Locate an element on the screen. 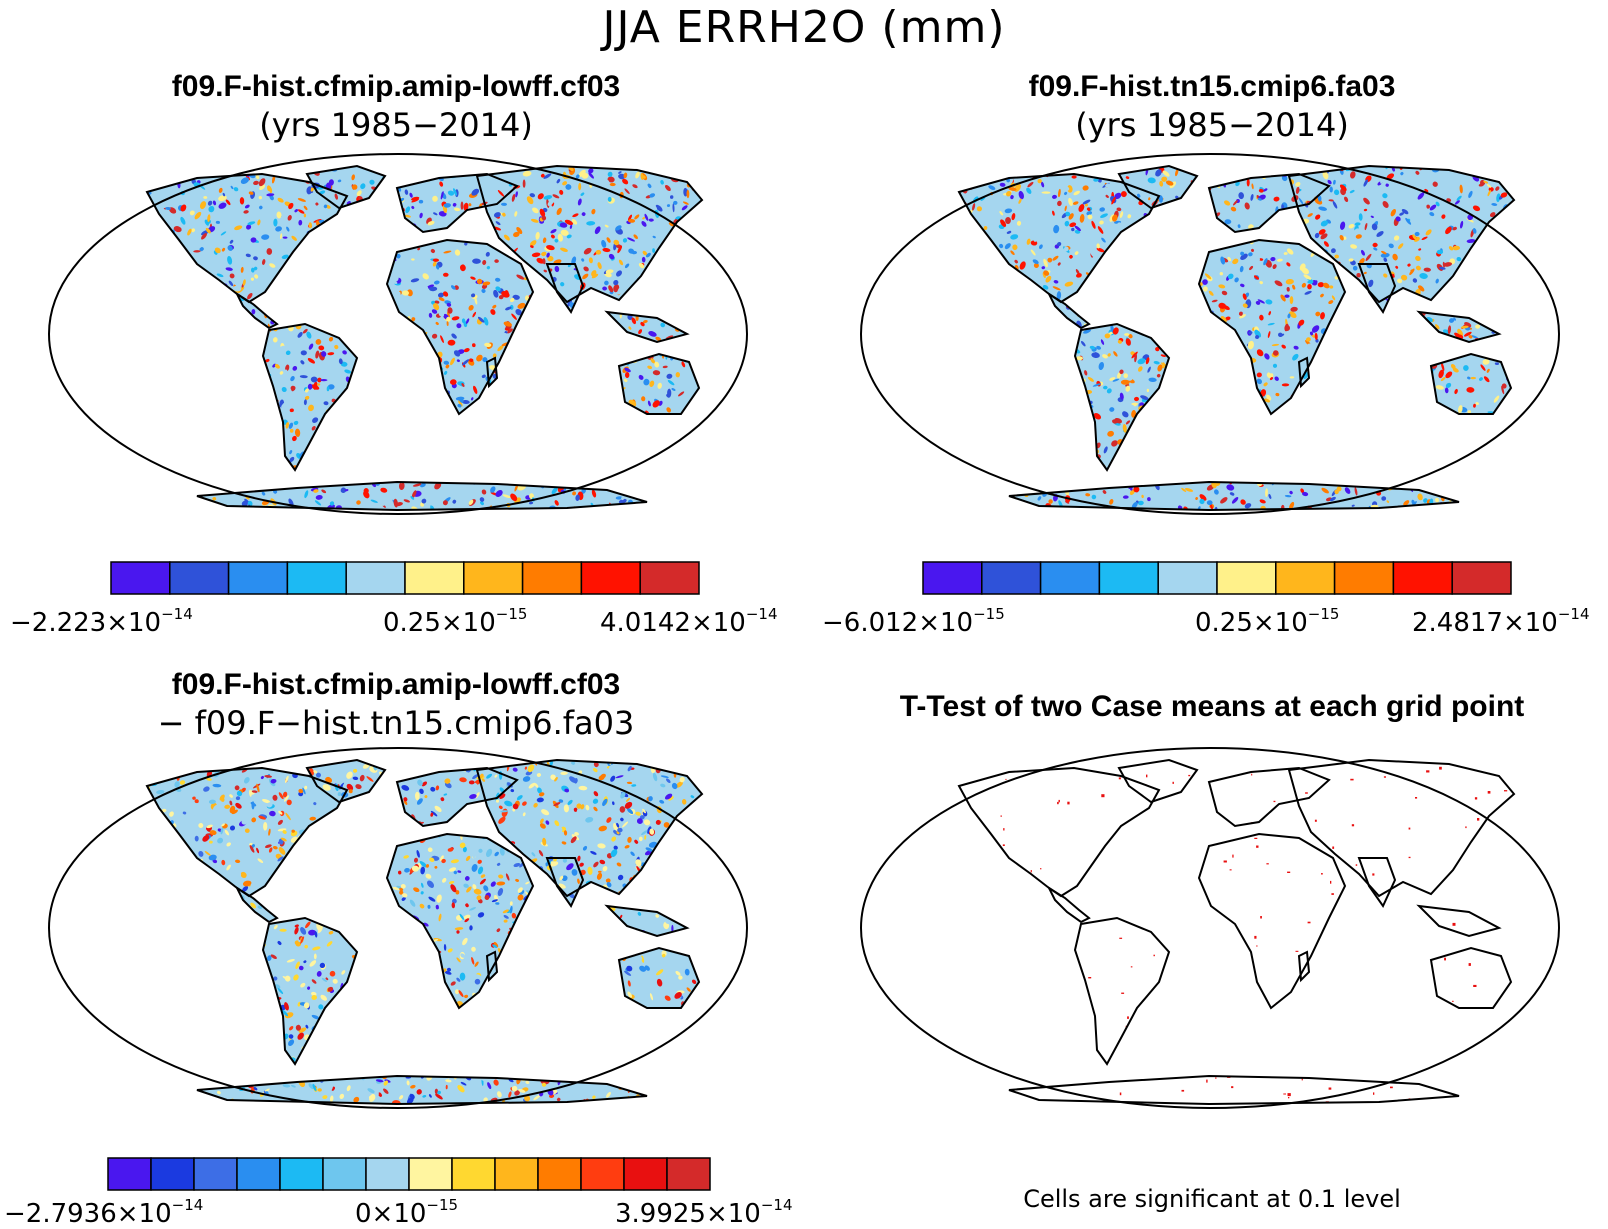  panel-3-colorbar is located at coordinates (409, 1174).